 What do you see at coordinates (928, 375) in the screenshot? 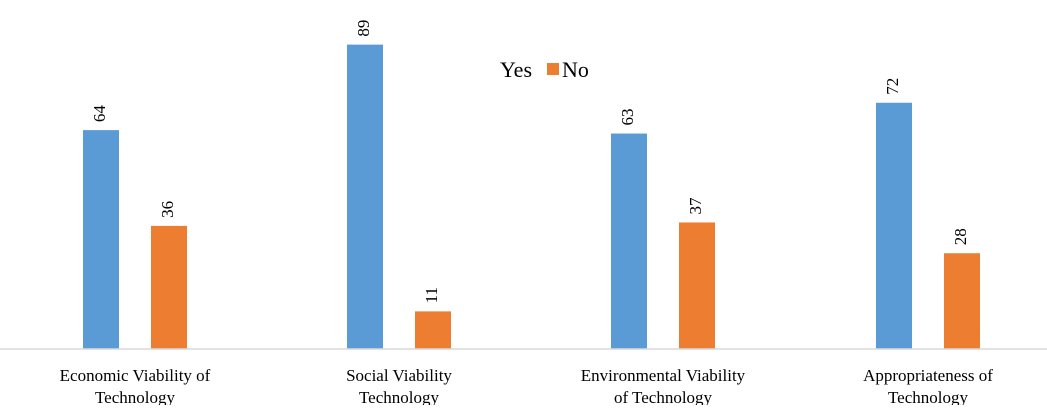
I see `category-label-3-line-0: Appropriateness of` at bounding box center [928, 375].